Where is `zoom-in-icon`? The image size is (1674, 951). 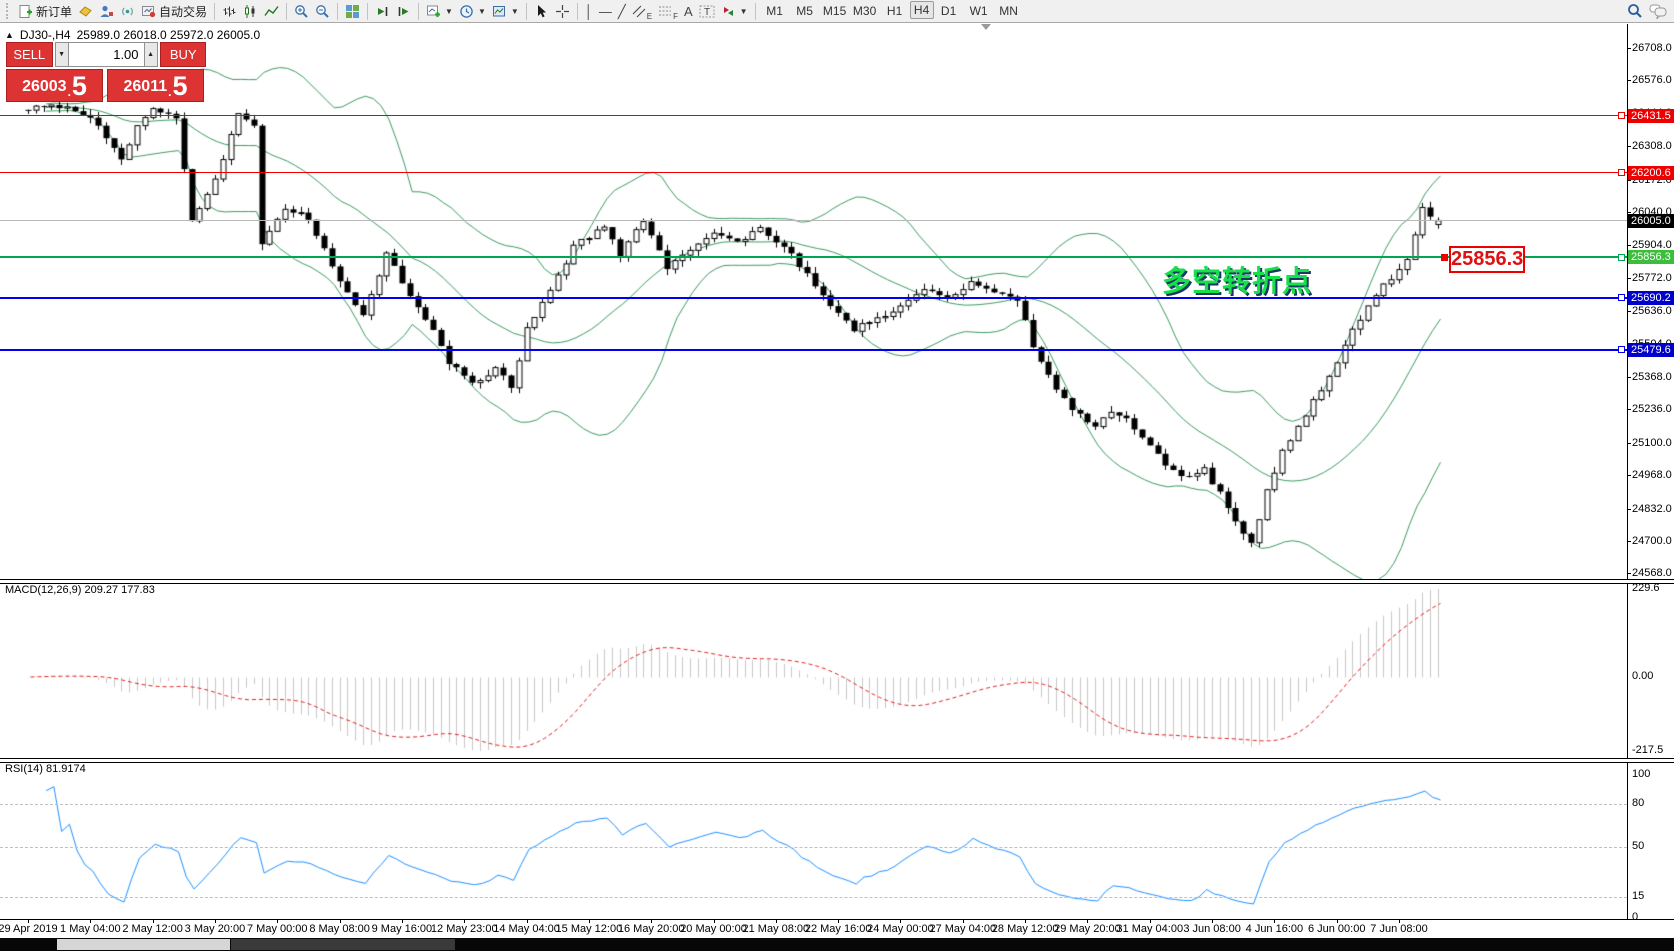 zoom-in-icon is located at coordinates (301, 11).